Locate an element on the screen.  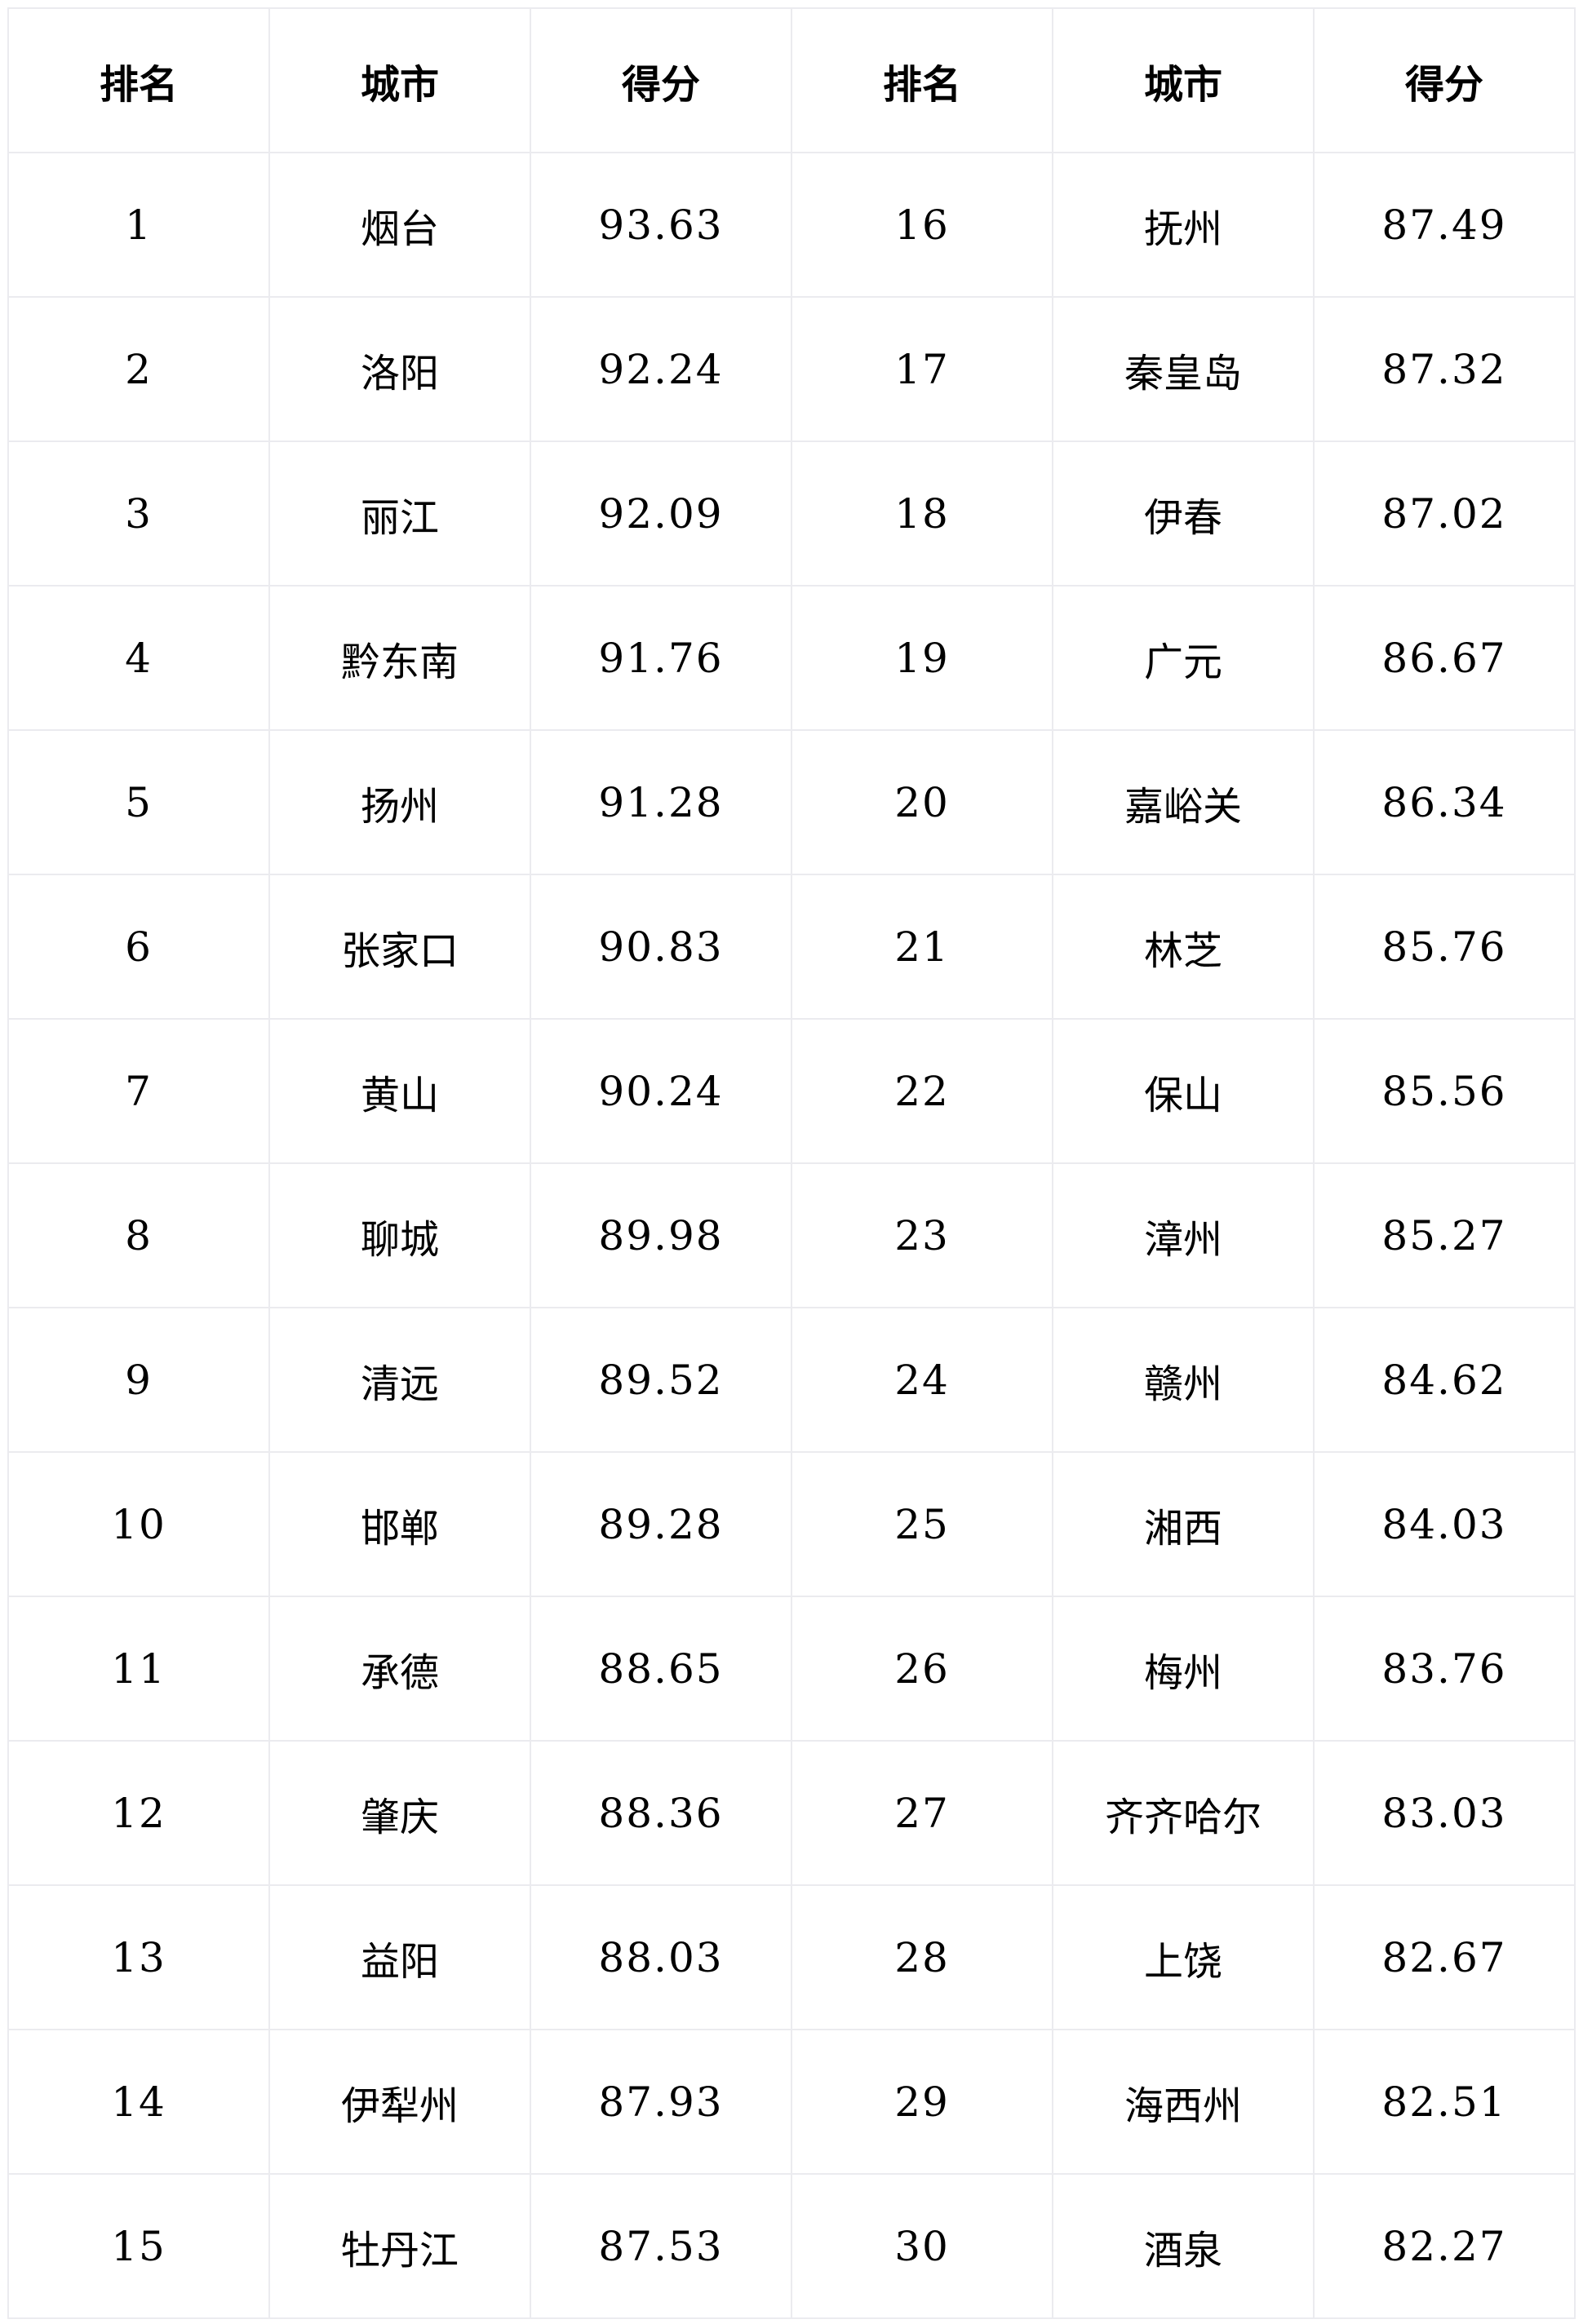
city-cell: 益阳 is located at coordinates (399, 1957).